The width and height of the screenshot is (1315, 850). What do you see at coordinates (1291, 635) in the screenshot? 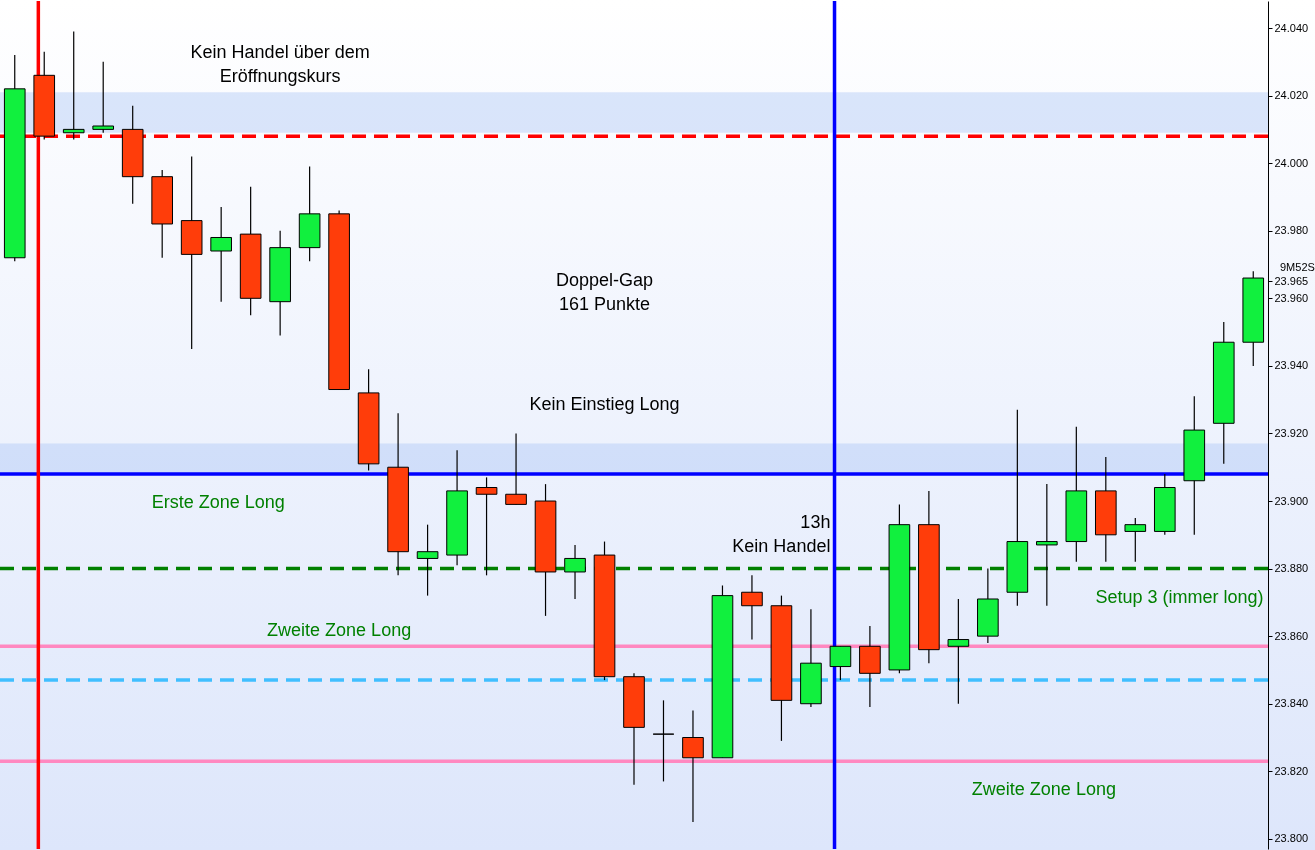
I see `y-tick-label: 23.860` at bounding box center [1291, 635].